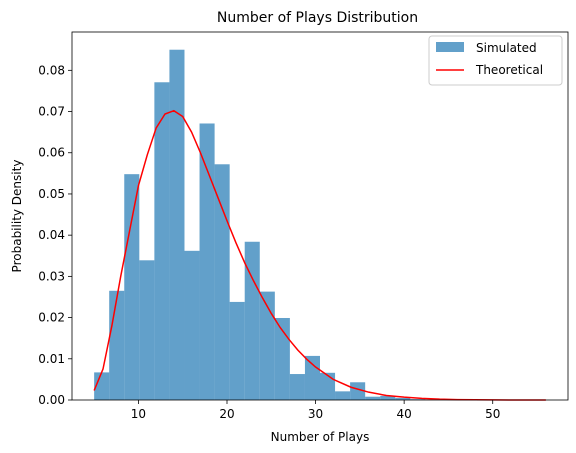 The width and height of the screenshot is (576, 453). Describe the element at coordinates (450, 47) in the screenshot. I see `legend-swatch-simulated` at that location.